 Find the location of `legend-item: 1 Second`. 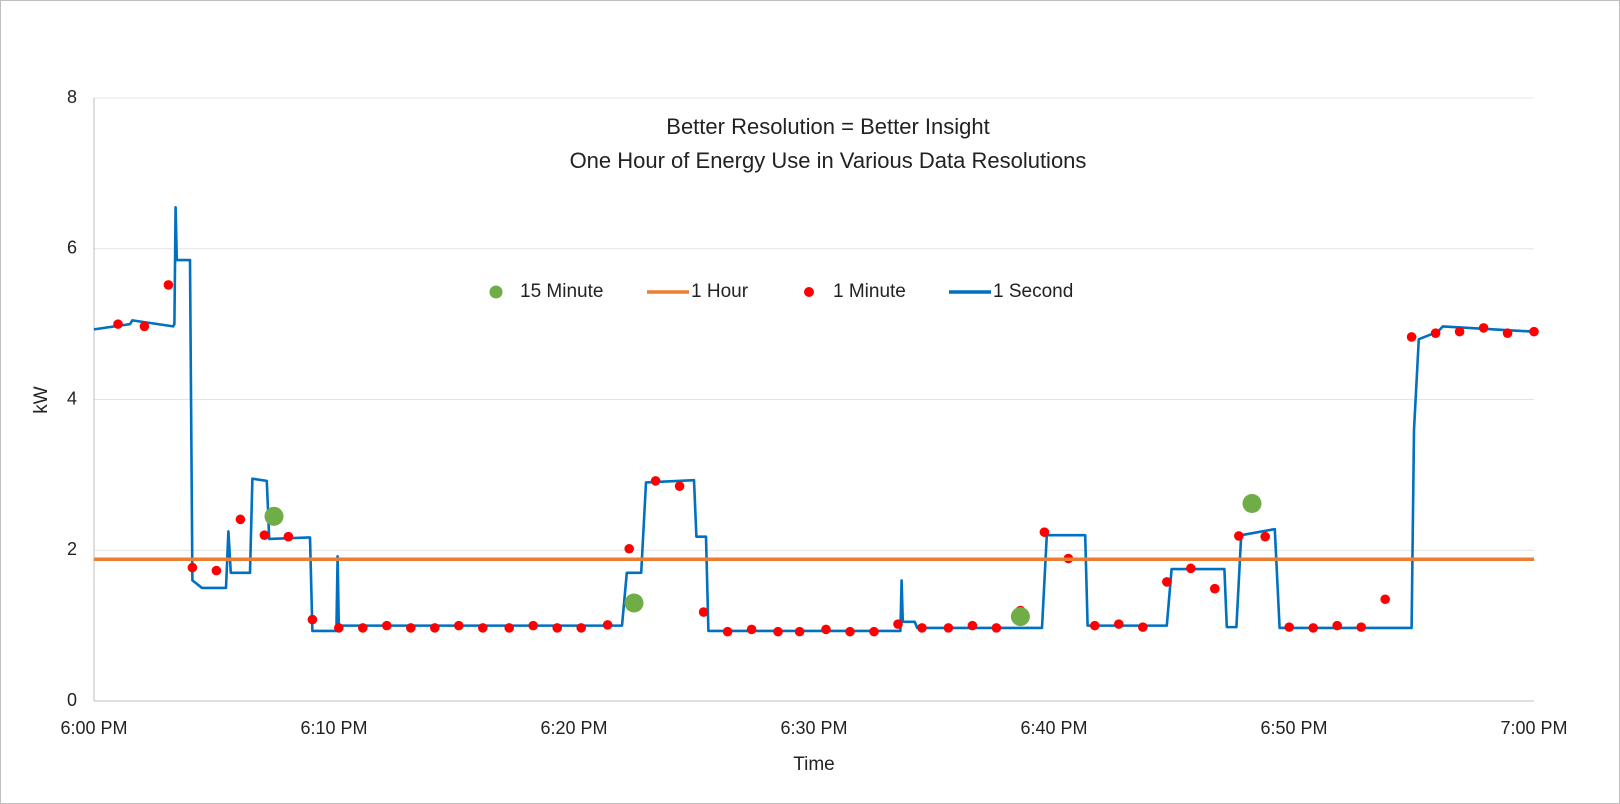

legend-item: 1 Second is located at coordinates (1011, 291).